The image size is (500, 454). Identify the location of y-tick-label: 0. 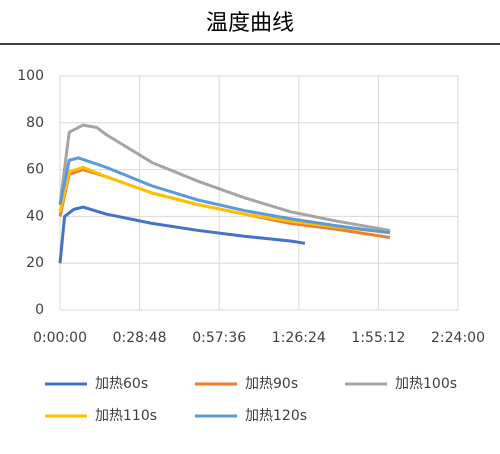
(39, 310).